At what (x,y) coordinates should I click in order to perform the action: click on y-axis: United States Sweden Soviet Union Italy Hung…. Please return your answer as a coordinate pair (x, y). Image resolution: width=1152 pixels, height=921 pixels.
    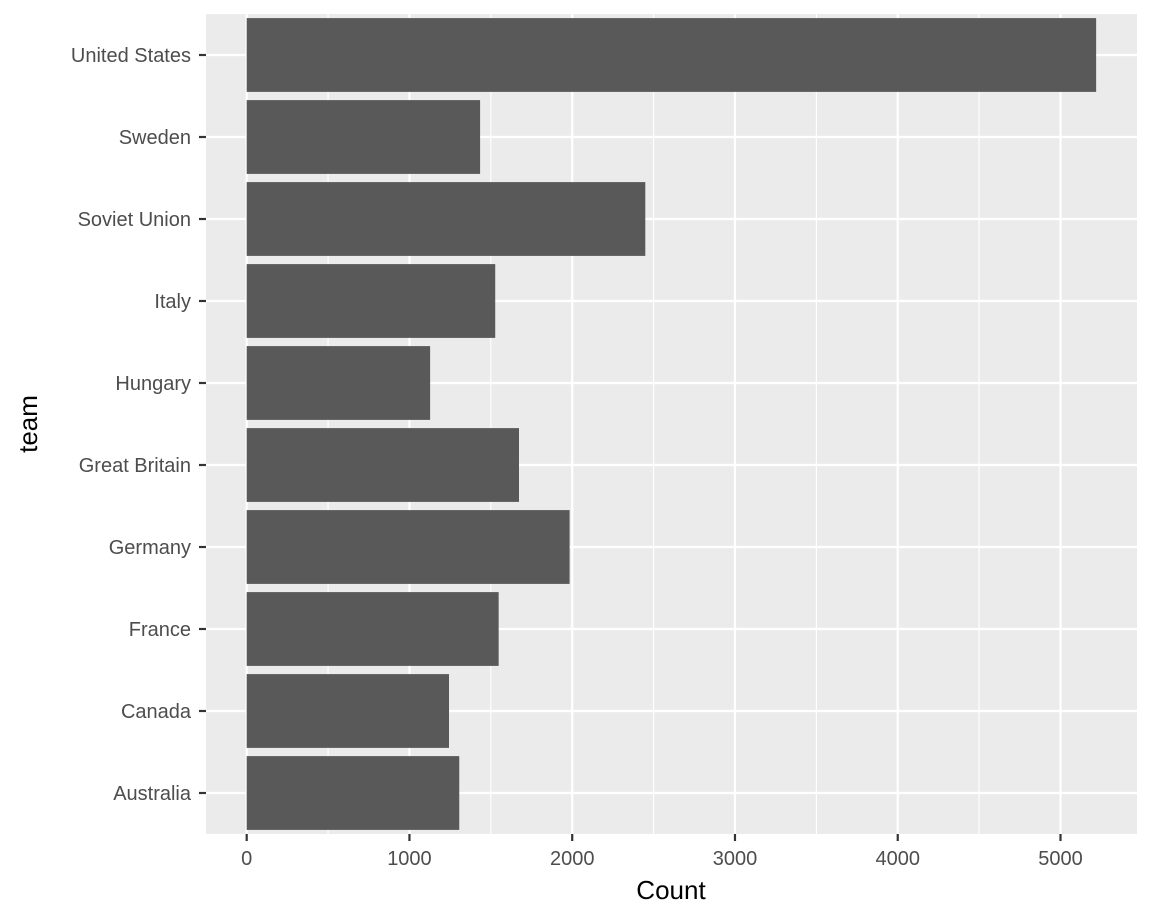
    Looking at the image, I should click on (138, 425).